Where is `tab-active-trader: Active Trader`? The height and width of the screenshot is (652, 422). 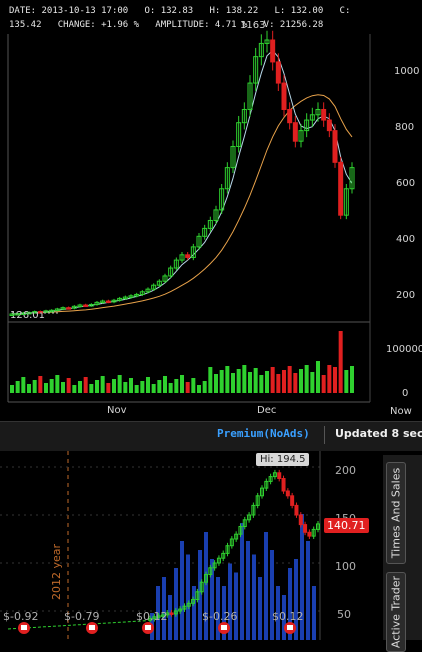 tab-active-trader: Active Trader is located at coordinates (396, 612).